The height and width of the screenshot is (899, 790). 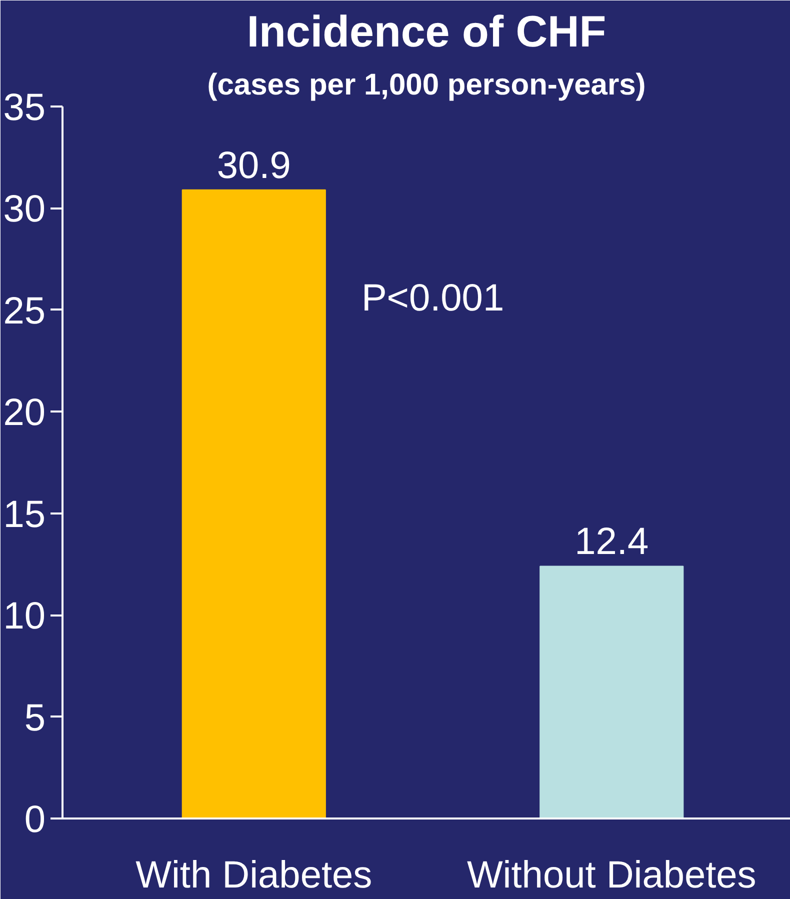 I want to click on x-tick-label: Without Diabetes, so click(x=611, y=875).